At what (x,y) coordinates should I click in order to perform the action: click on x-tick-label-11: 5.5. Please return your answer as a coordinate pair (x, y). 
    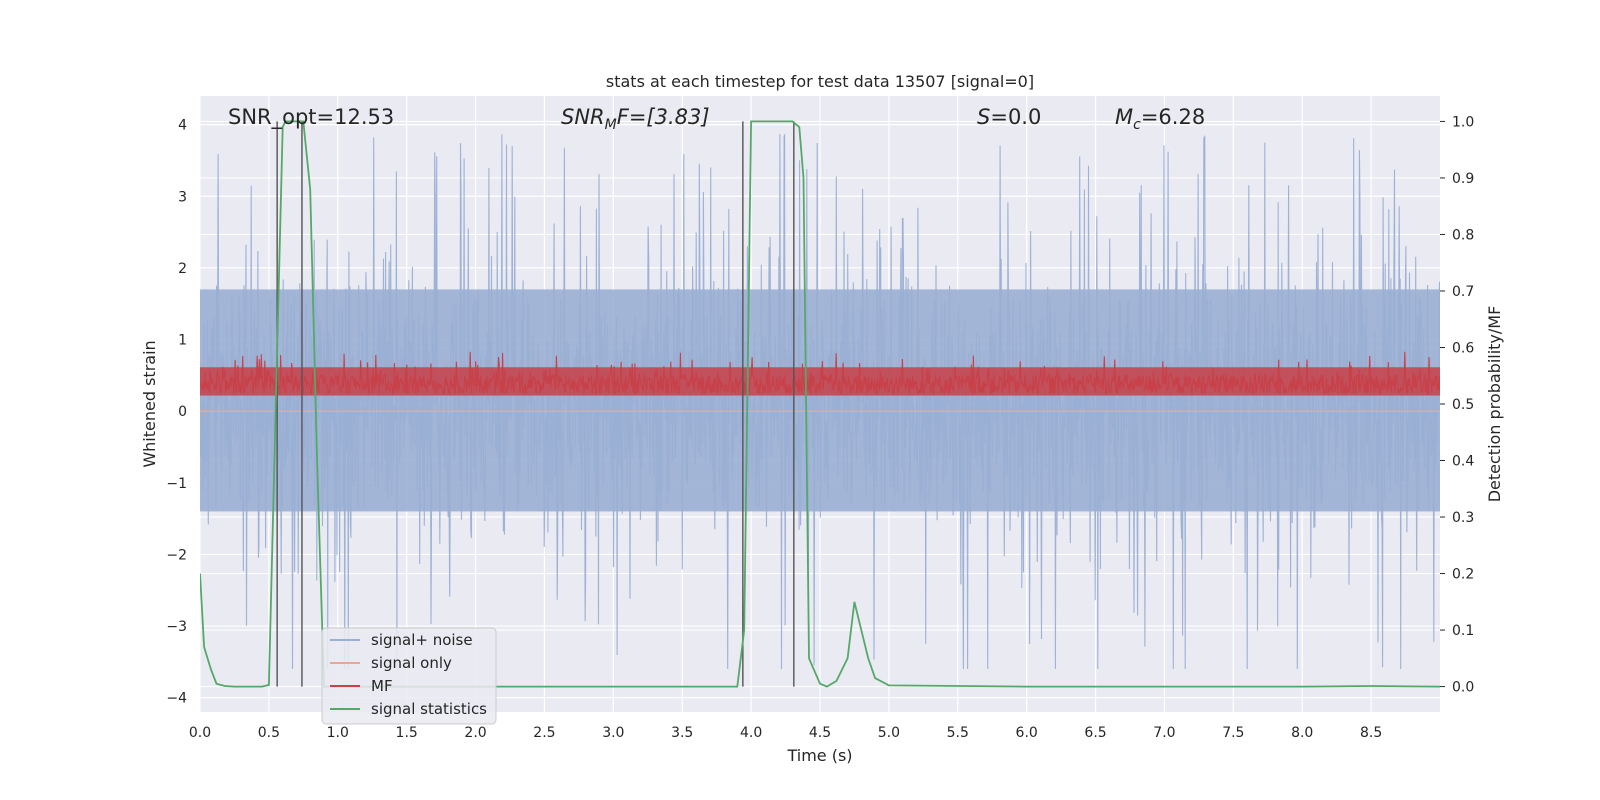
    Looking at the image, I should click on (958, 733).